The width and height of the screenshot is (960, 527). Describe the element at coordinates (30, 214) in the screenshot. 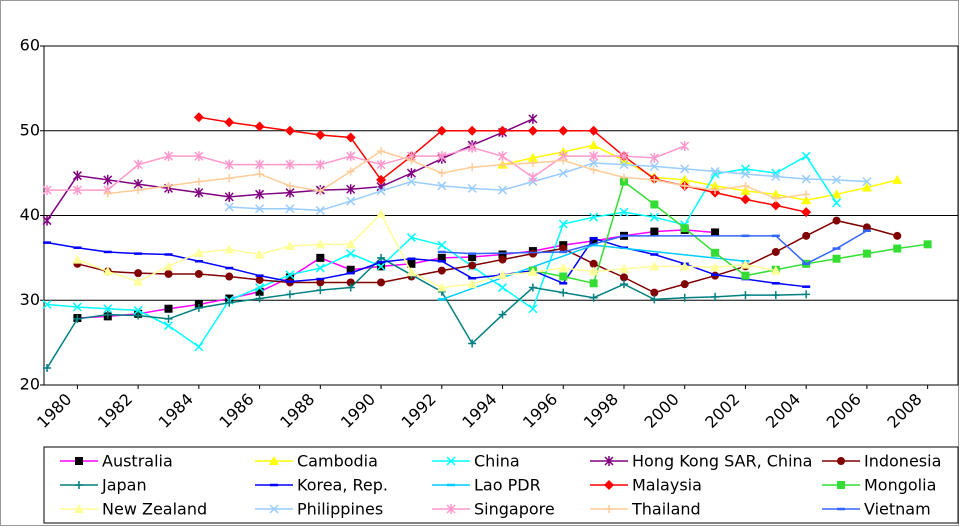

I see `y-tick-label: 40` at that location.